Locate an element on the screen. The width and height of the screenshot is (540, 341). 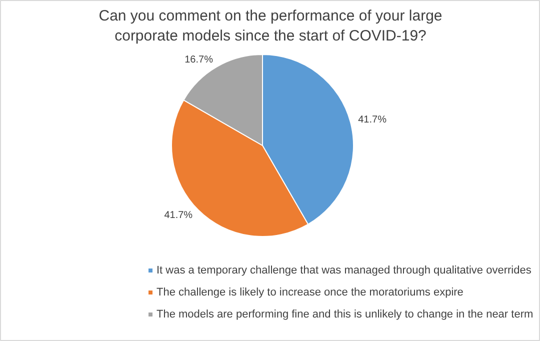
data-label: 16.7% is located at coordinates (199, 60).